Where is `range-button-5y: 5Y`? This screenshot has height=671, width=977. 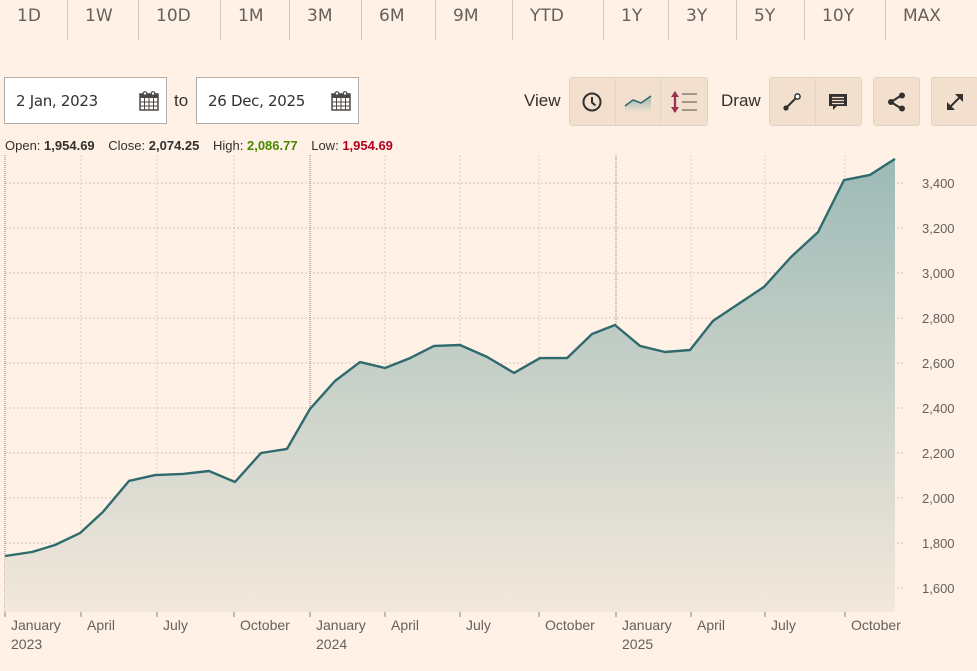 range-button-5y: 5Y is located at coordinates (771, 20).